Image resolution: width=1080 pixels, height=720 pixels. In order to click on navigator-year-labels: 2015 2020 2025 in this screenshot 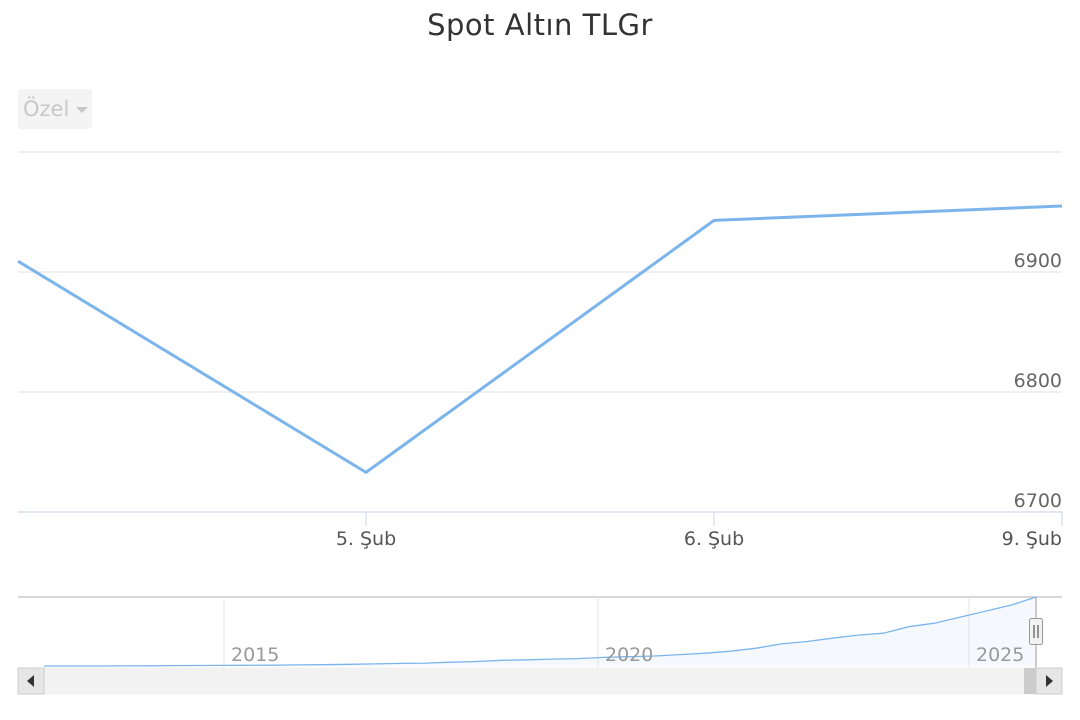, I will do `click(627, 655)`.